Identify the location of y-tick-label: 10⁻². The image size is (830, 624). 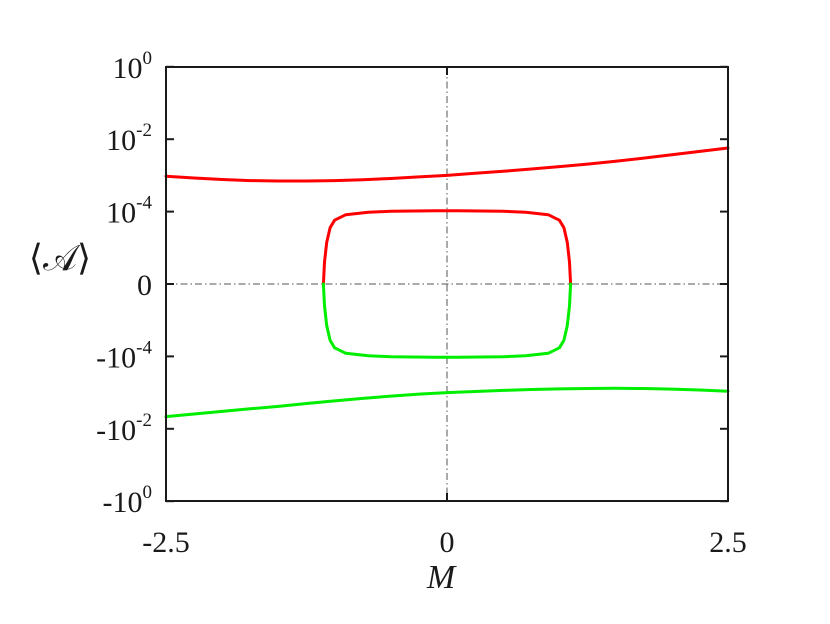
(129, 138).